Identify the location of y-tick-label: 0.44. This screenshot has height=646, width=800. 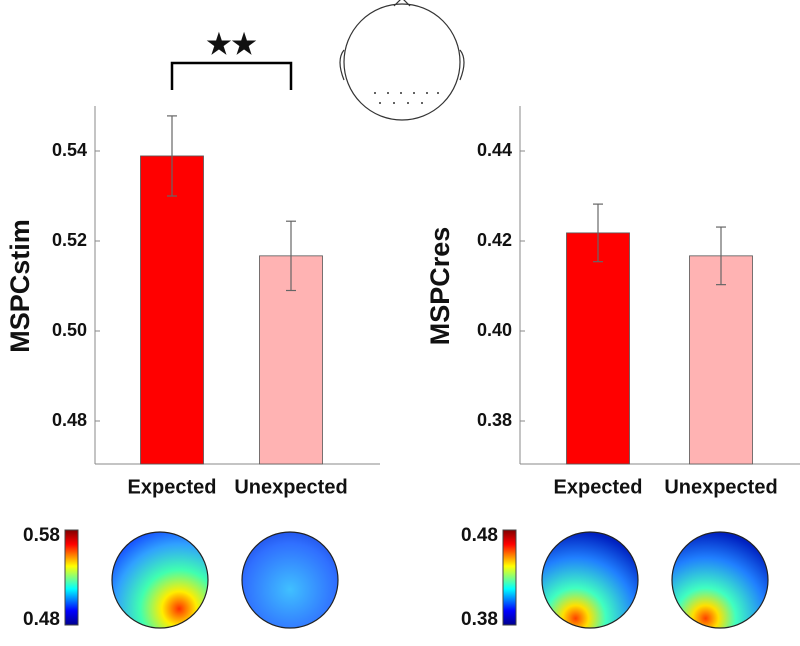
(494, 150).